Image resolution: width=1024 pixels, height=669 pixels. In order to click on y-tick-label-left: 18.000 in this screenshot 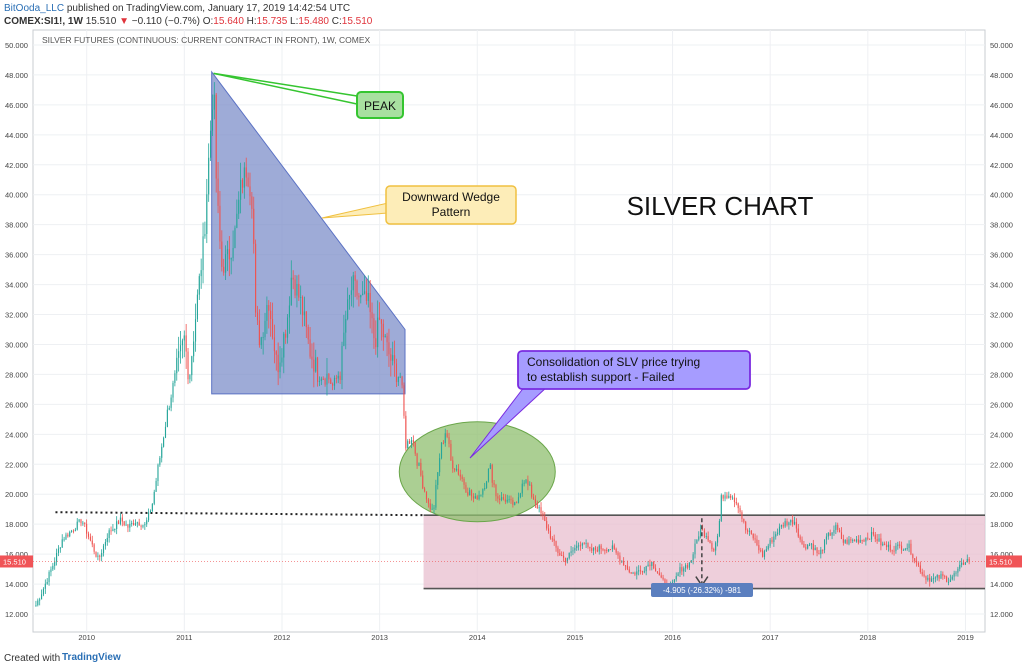, I will do `click(16, 524)`.